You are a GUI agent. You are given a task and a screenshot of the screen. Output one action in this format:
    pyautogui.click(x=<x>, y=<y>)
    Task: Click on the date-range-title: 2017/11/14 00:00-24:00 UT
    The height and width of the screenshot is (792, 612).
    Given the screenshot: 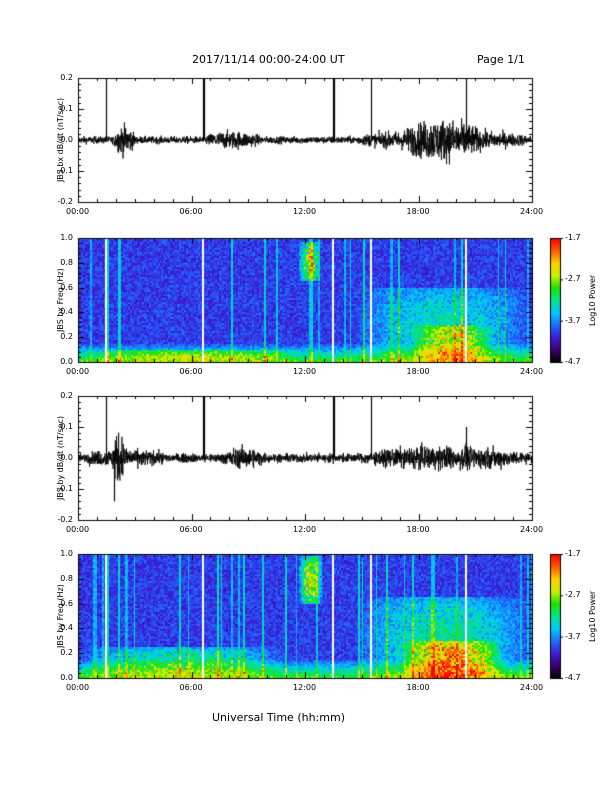 What is the action you would take?
    pyautogui.click(x=268, y=59)
    